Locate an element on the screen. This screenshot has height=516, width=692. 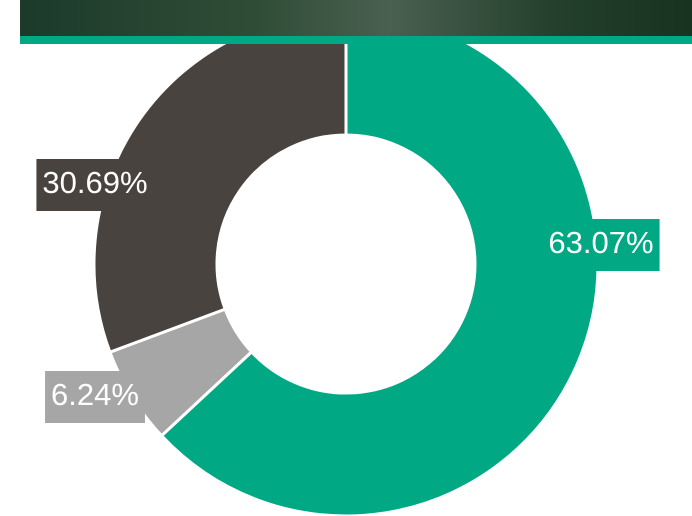
header-band is located at coordinates (356, 40).